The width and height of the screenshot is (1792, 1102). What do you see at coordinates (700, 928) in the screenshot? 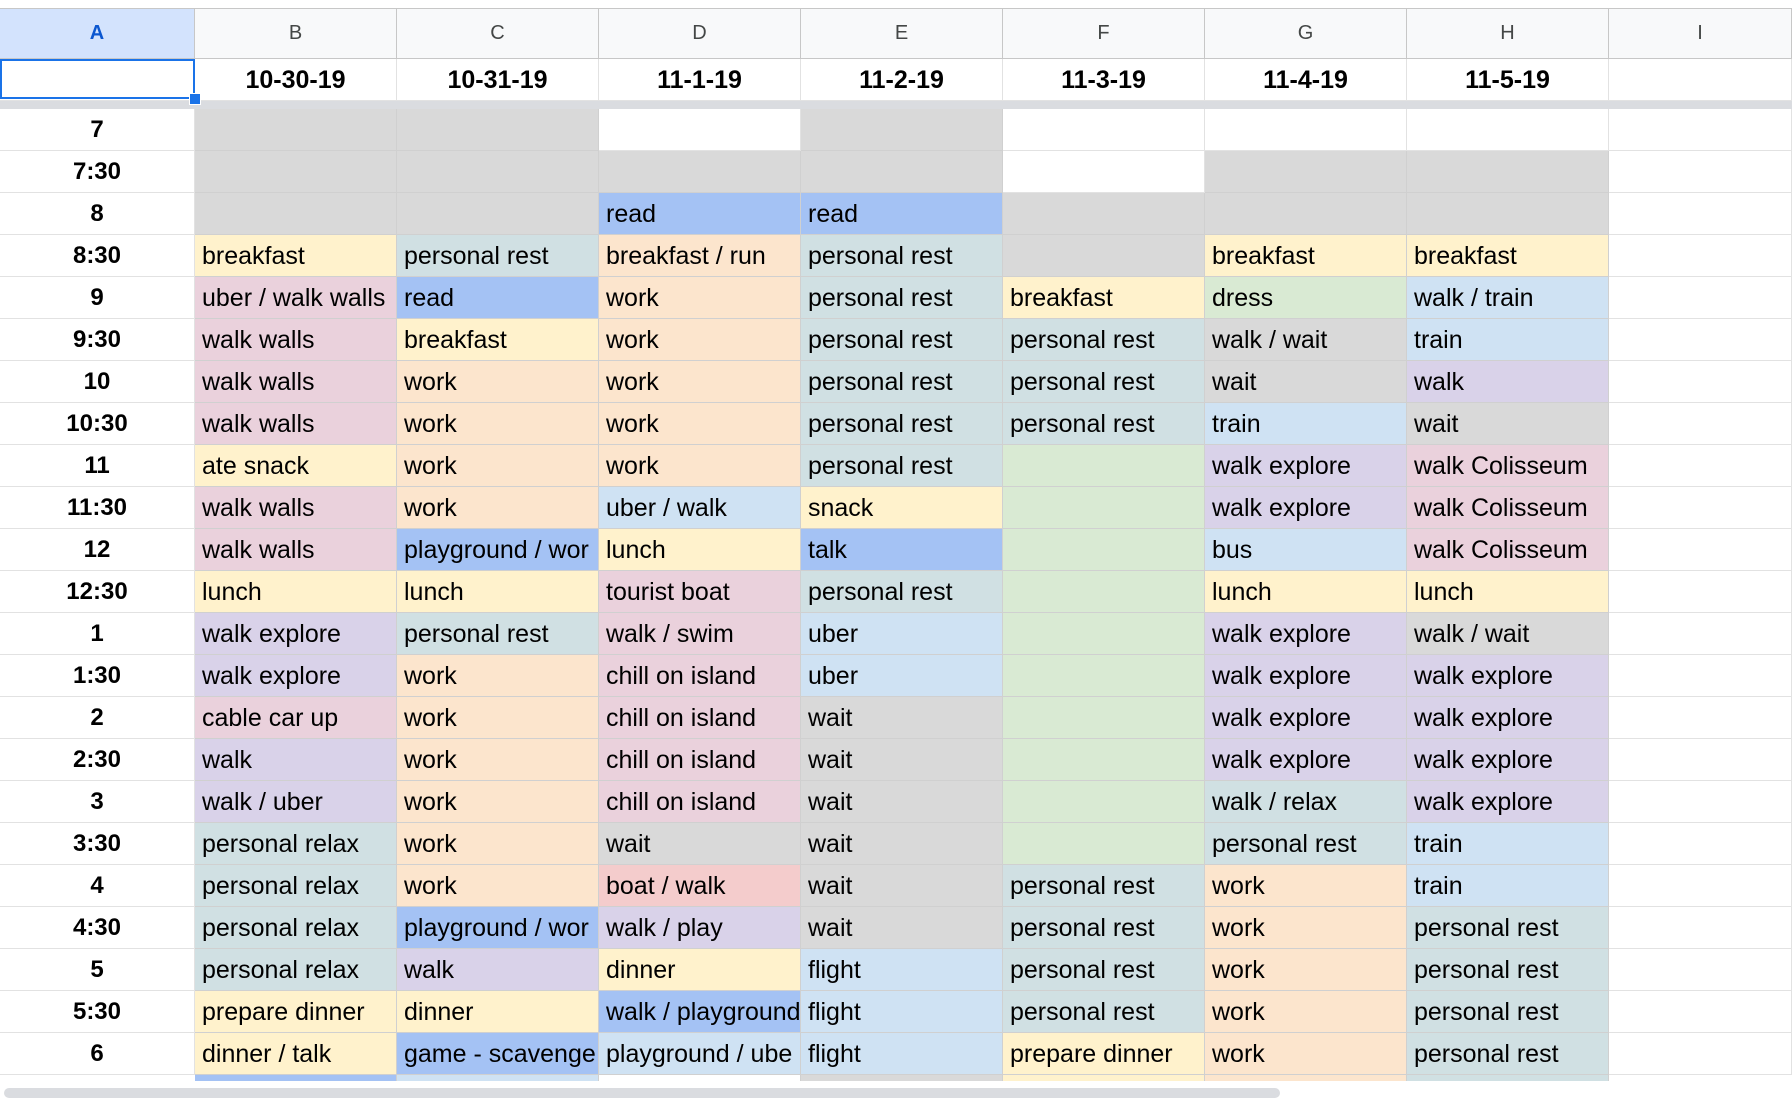
I see `activity-cell: walk / play` at bounding box center [700, 928].